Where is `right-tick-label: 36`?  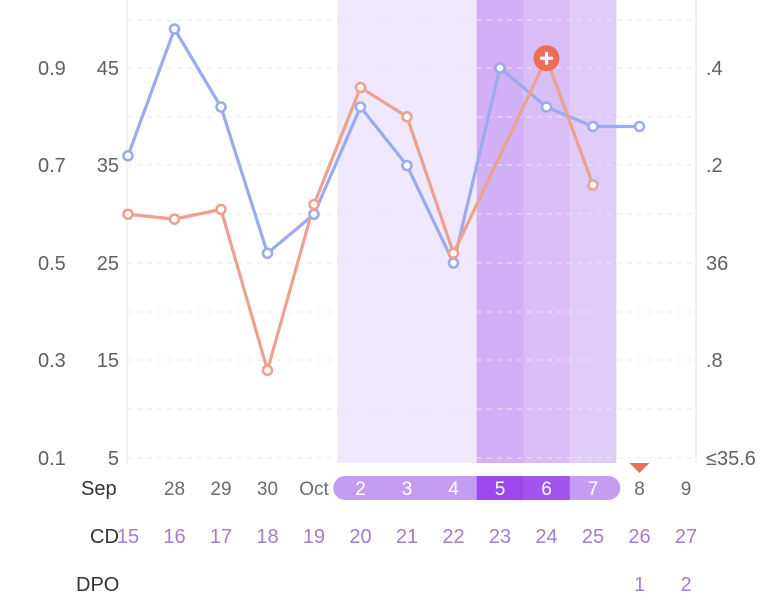 right-tick-label: 36 is located at coordinates (717, 264).